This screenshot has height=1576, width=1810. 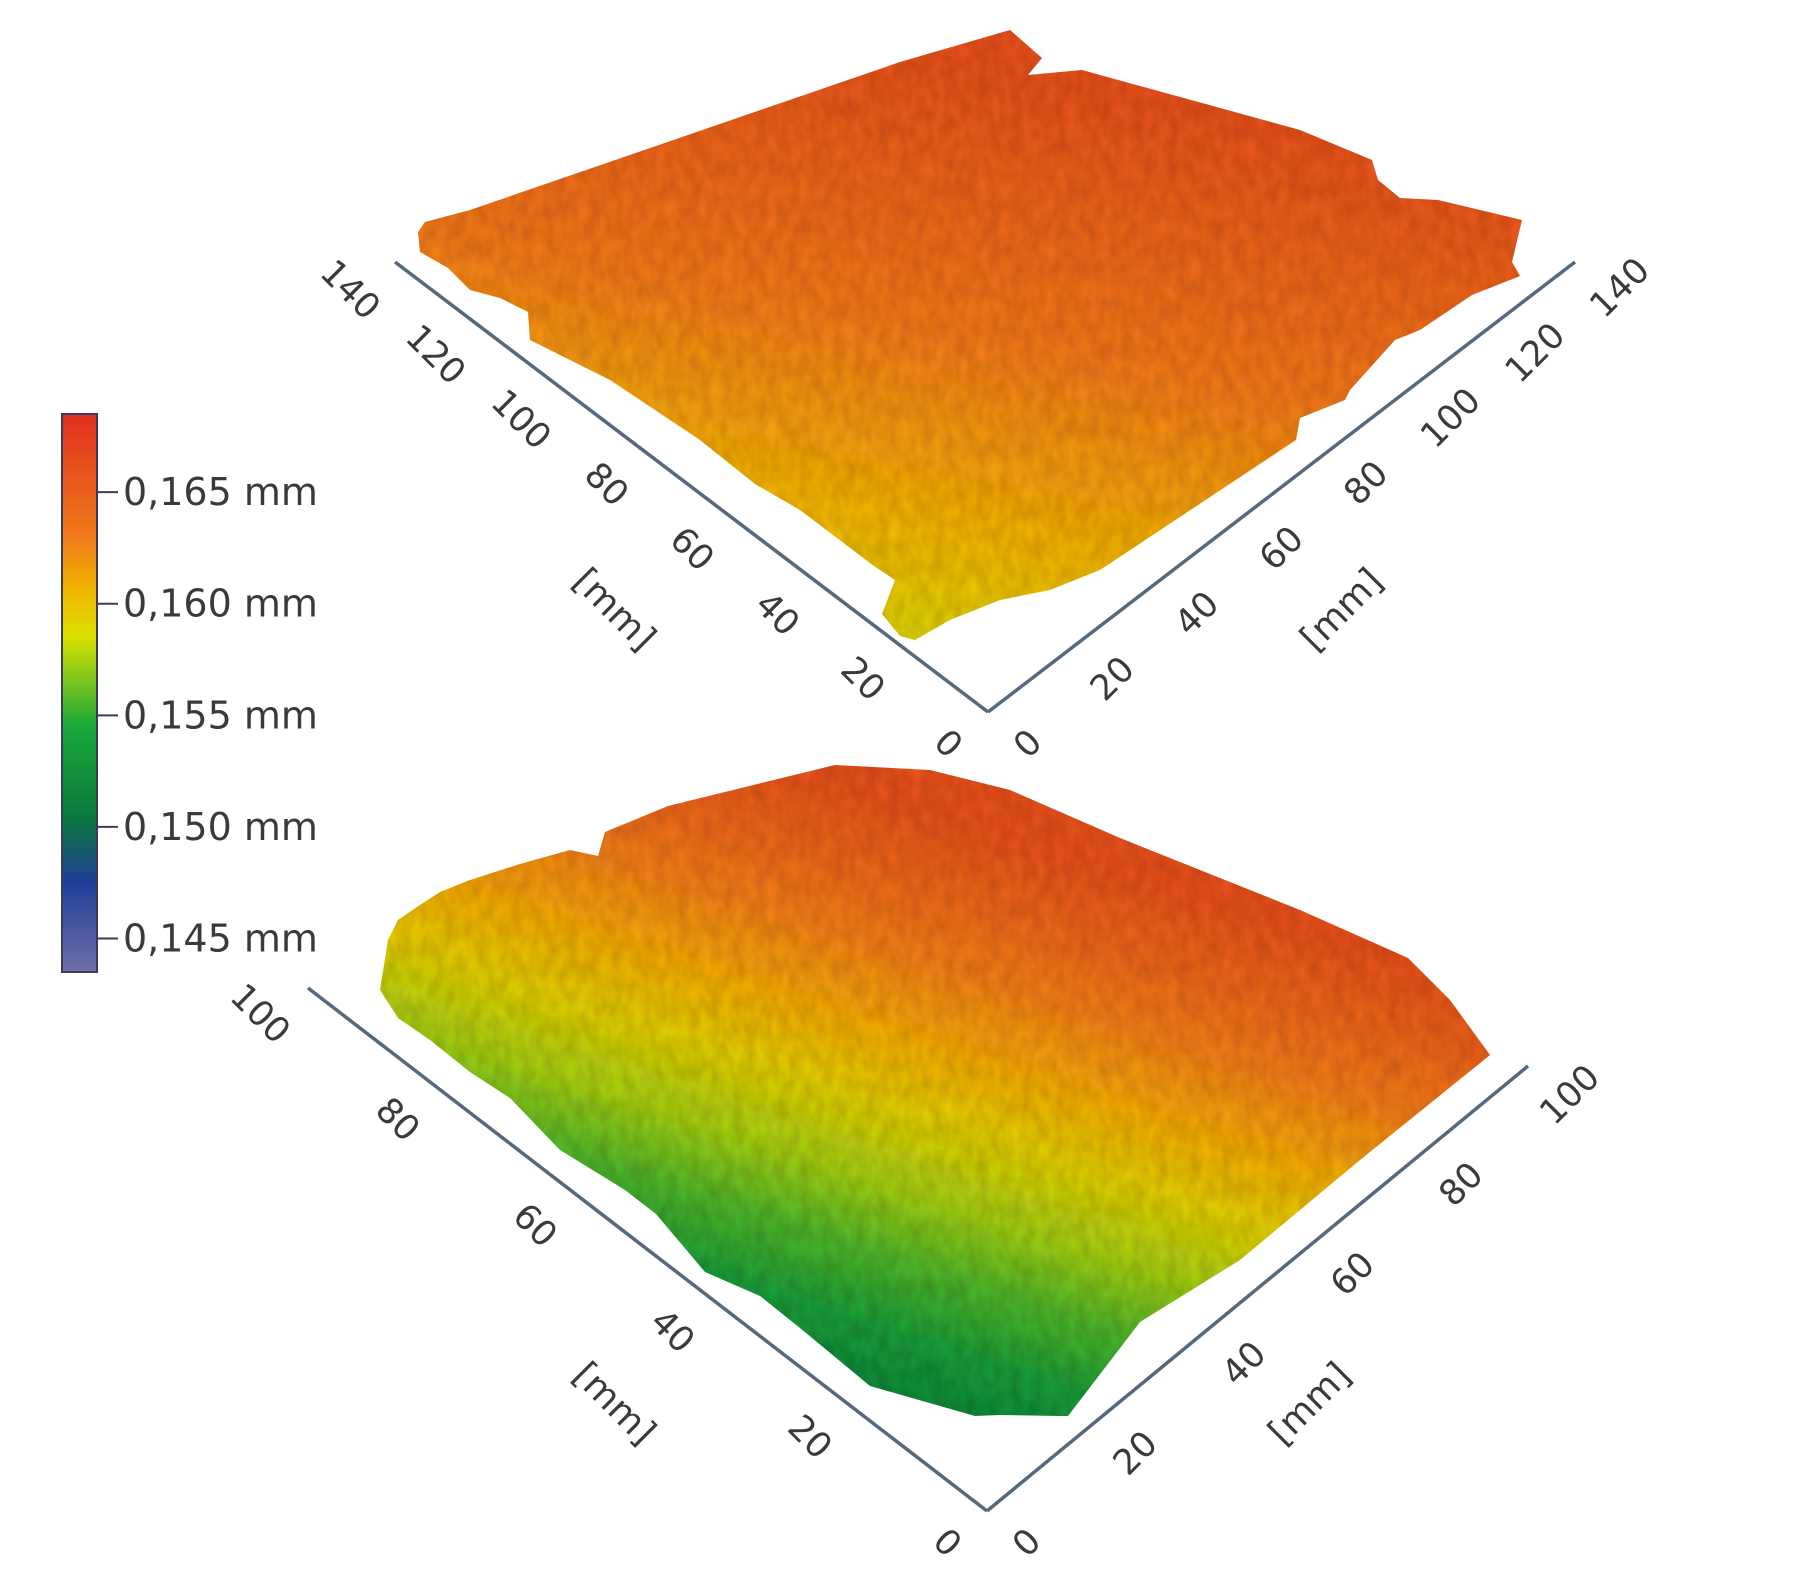 What do you see at coordinates (220, 492) in the screenshot?
I see `colorbar-label: 0,165 mm` at bounding box center [220, 492].